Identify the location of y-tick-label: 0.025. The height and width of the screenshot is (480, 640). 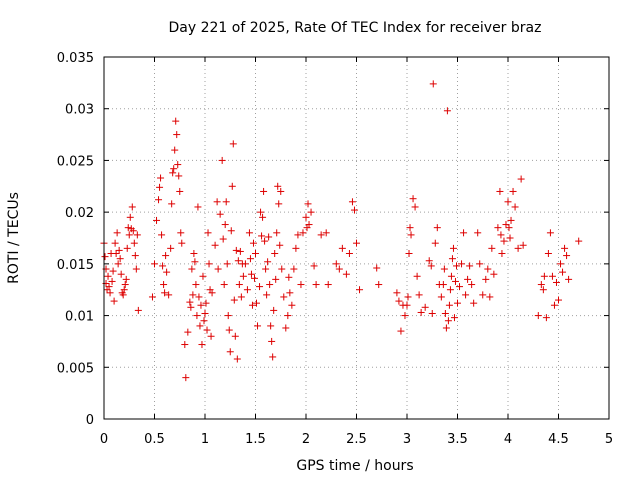
(75, 161).